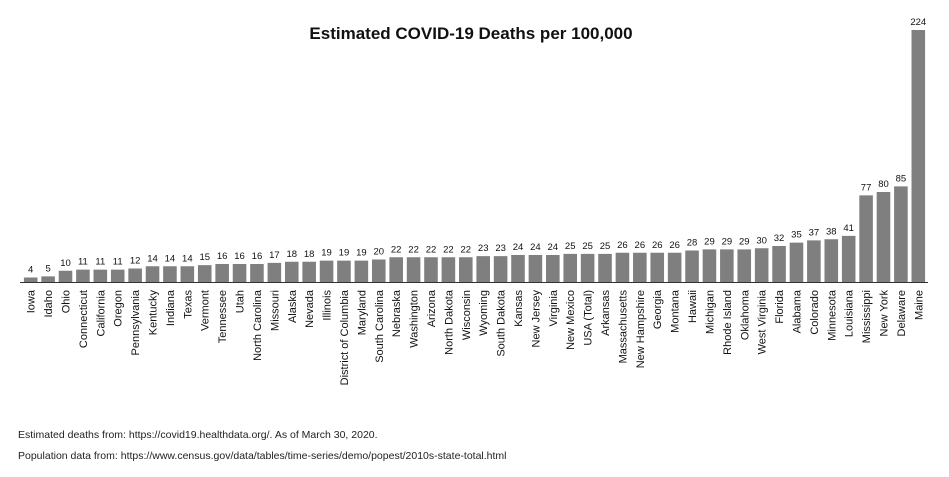 This screenshot has height=477, width=949. Describe the element at coordinates (832, 315) in the screenshot. I see `category-label: Minnesota` at that location.